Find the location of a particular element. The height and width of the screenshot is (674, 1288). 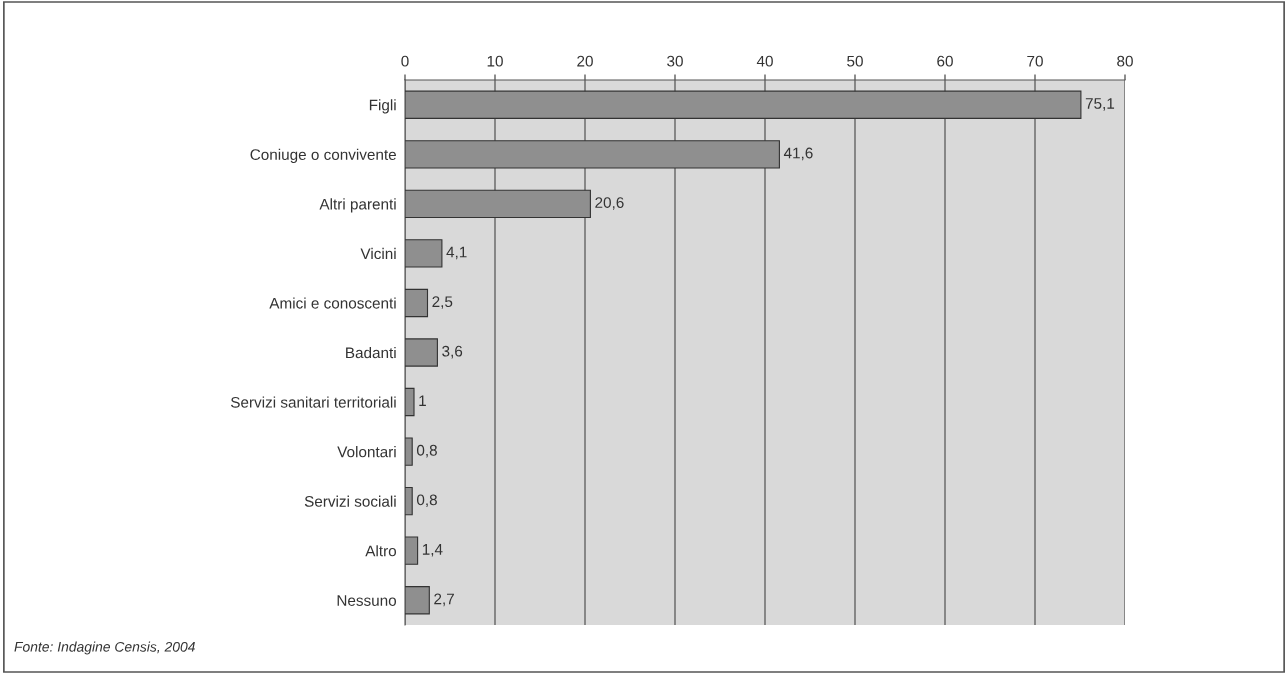

data-label: 75,1 is located at coordinates (1100, 104).